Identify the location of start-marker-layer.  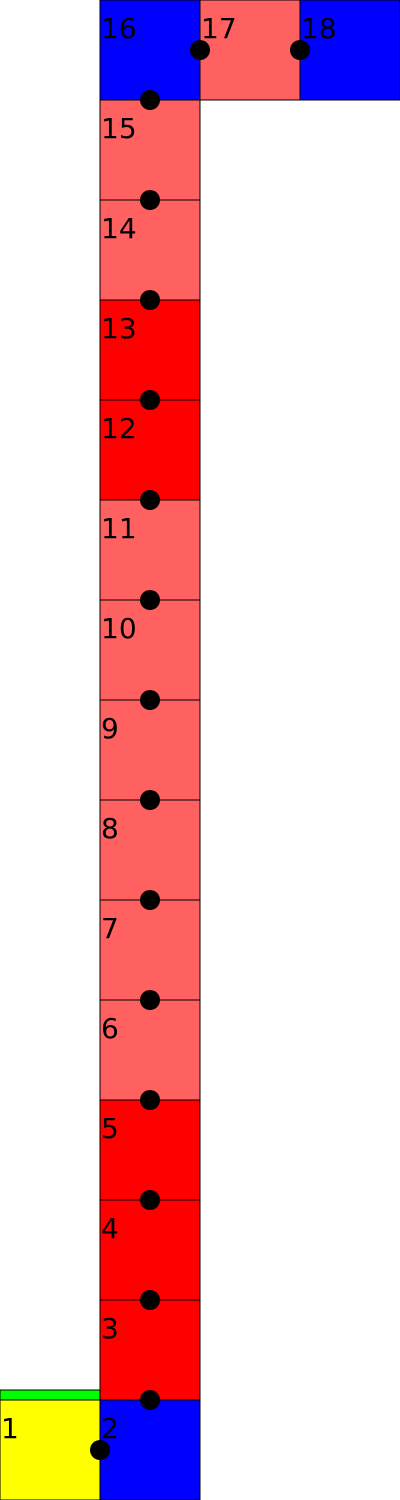
(50, 1395).